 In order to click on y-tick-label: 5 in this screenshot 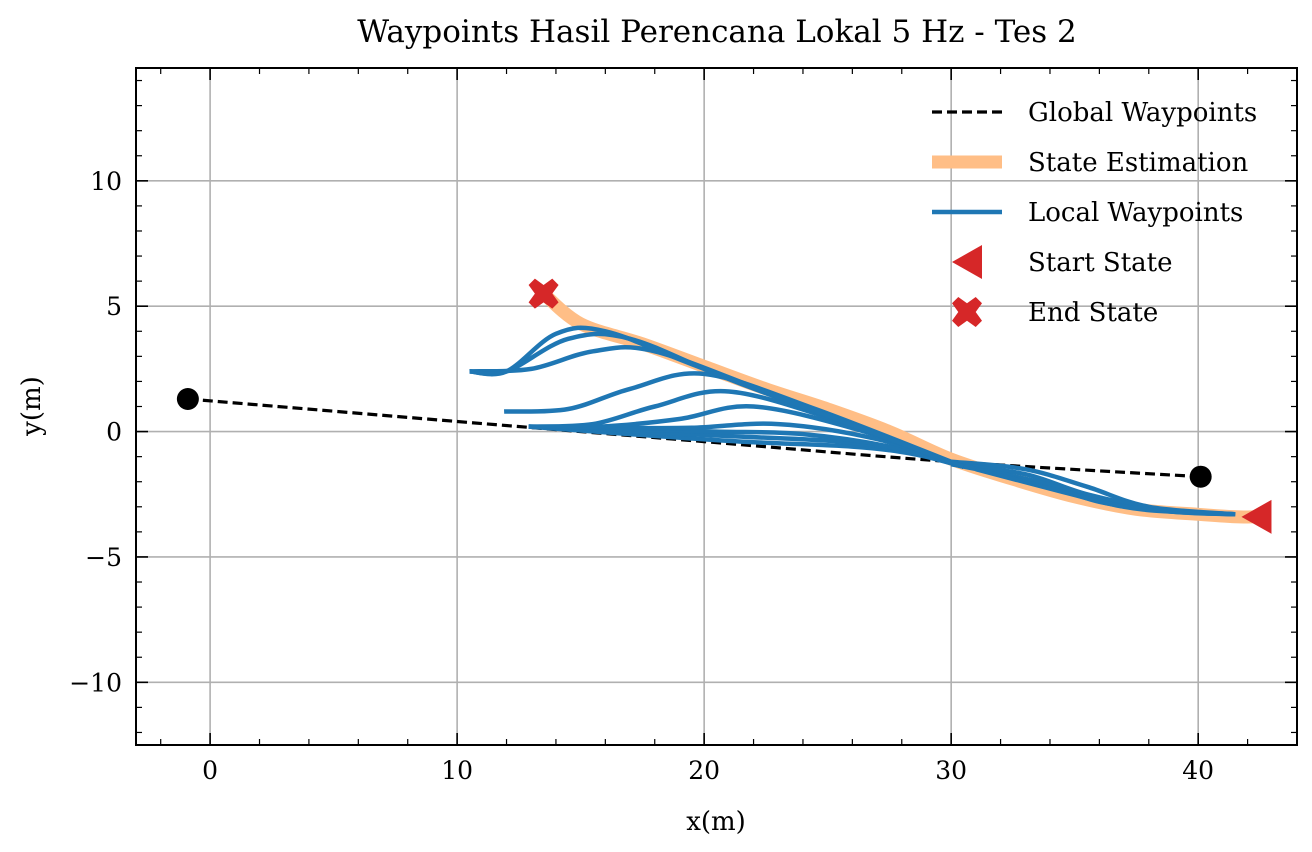, I will do `click(114, 306)`.